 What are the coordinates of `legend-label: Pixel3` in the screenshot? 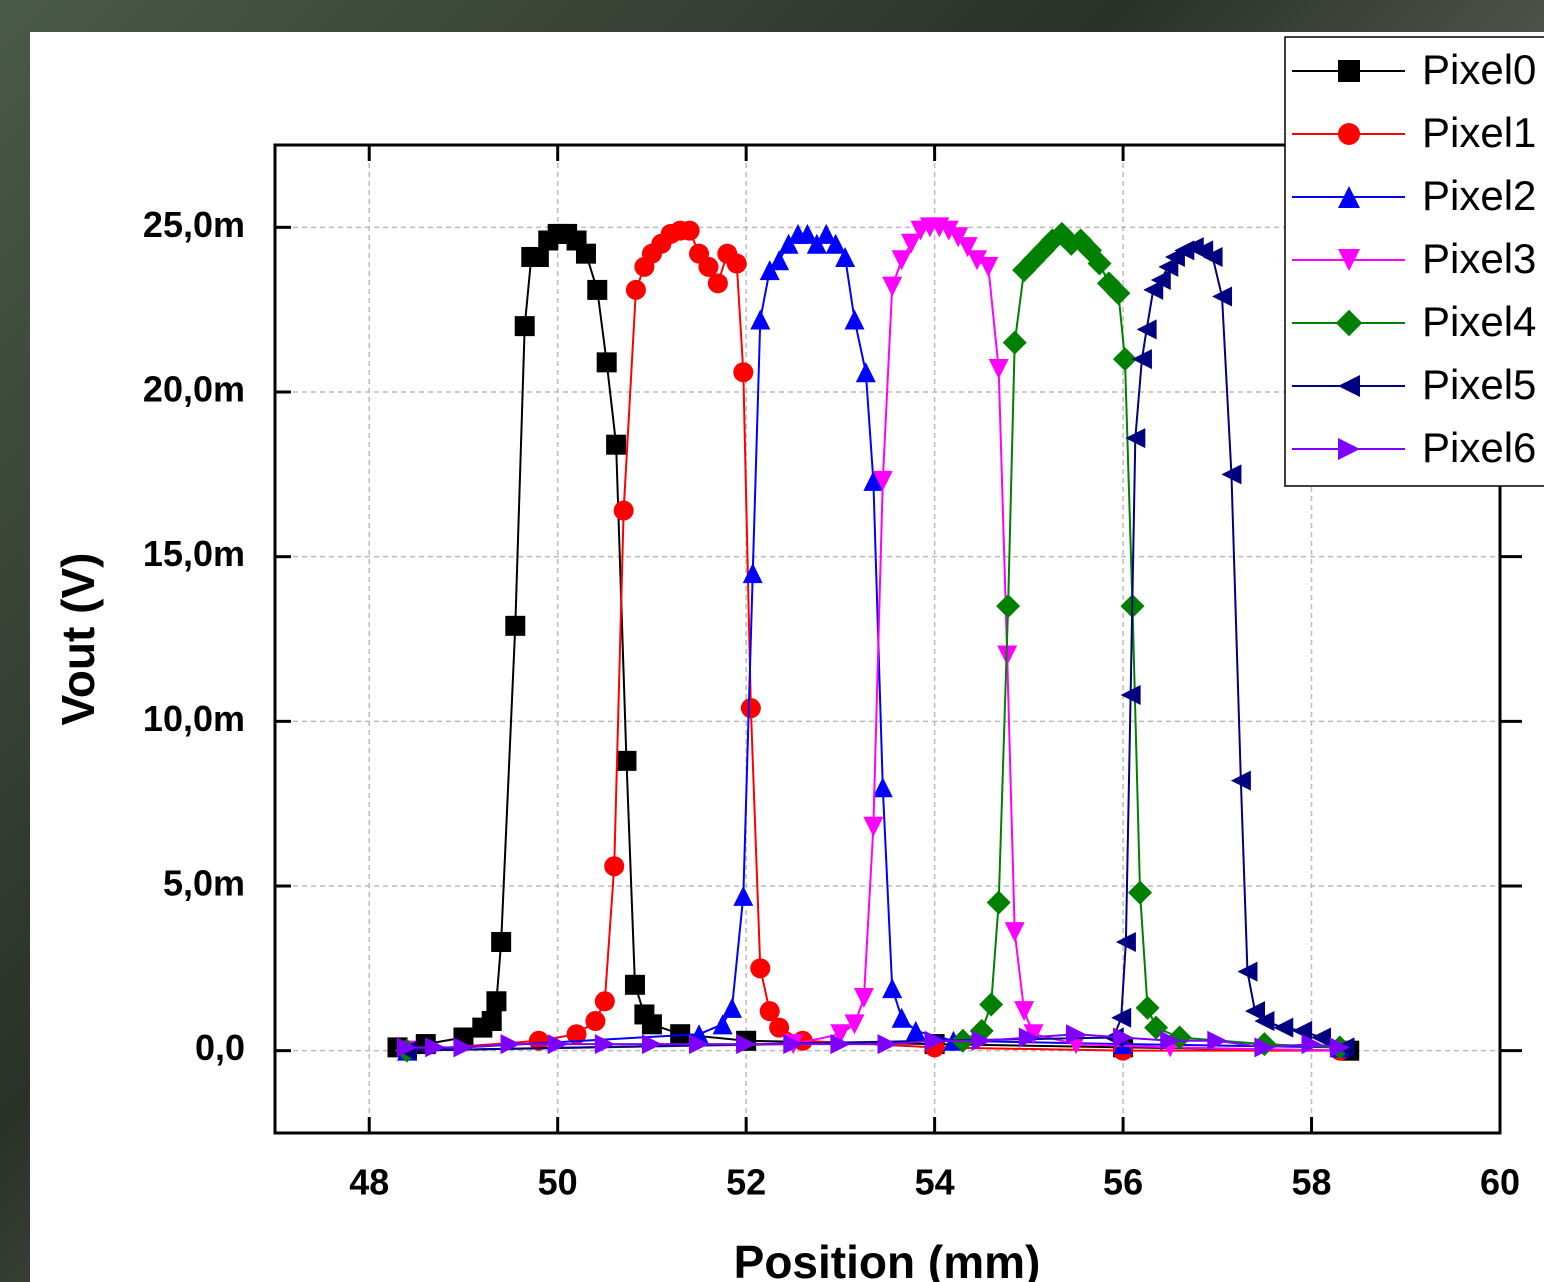 It's located at (1479, 258).